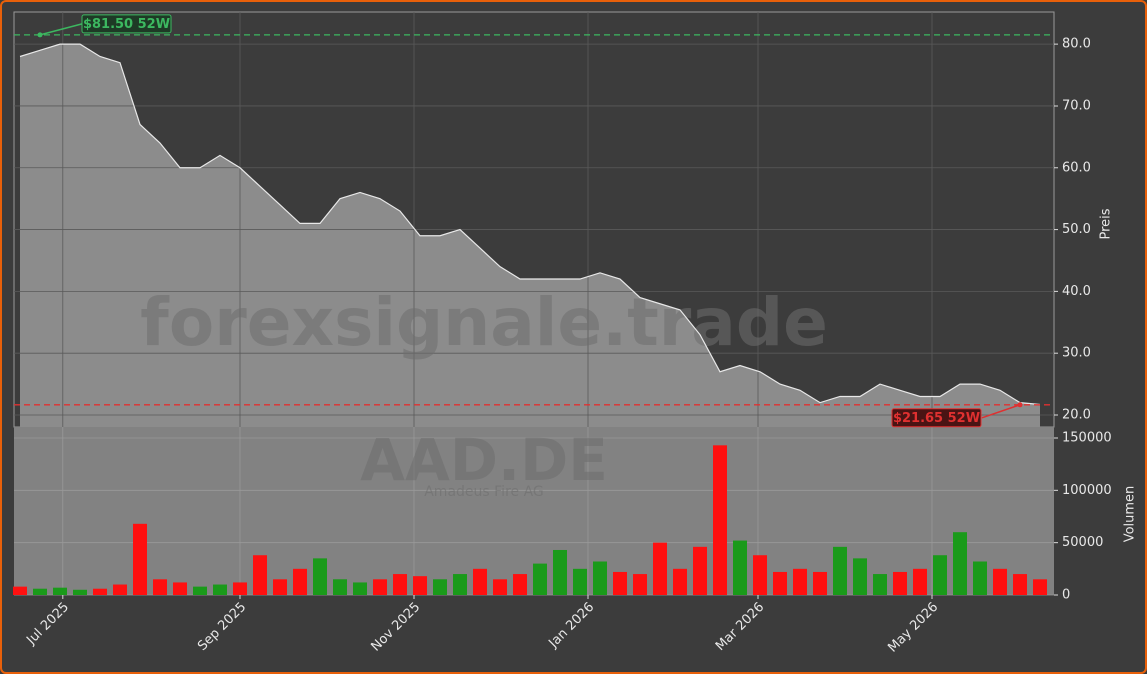 The image size is (1147, 674). I want to click on ticker: AAD.DE, so click(484, 460).